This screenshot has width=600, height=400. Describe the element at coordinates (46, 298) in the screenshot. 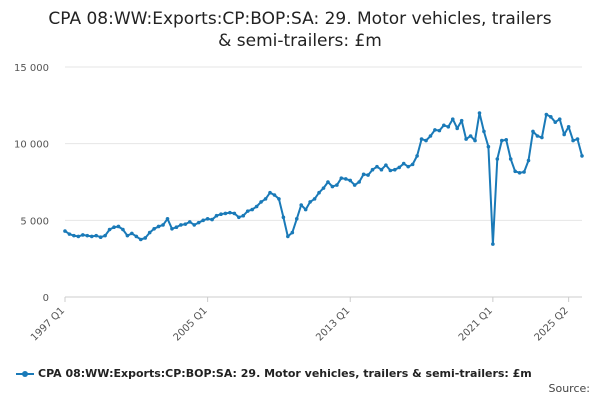

I see `y-tick-label: 0` at that location.